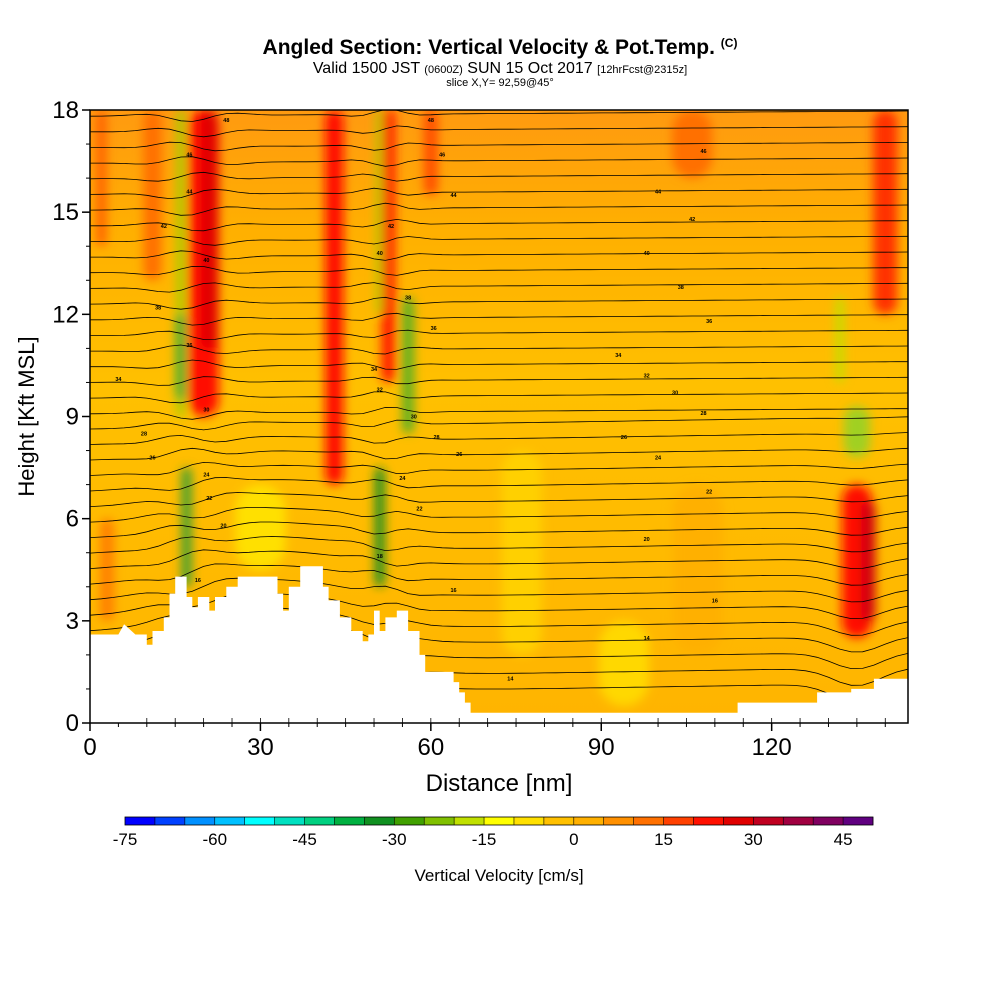 The height and width of the screenshot is (1000, 1000). Describe the element at coordinates (214, 839) in the screenshot. I see `colorbar-tick-label: -60` at that location.